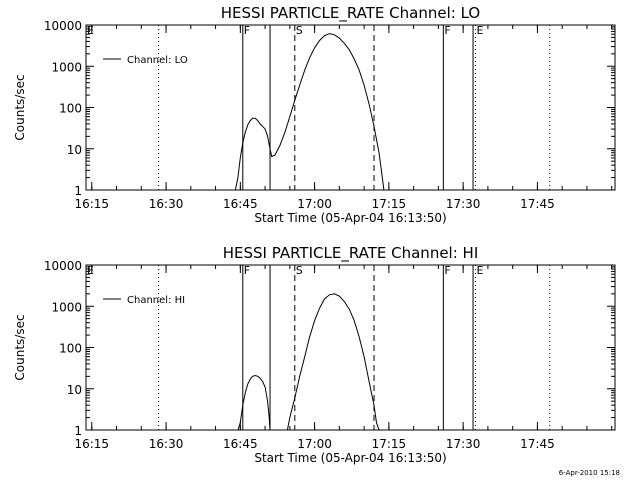 The width and height of the screenshot is (640, 480). I want to click on legend-entry: Channel: HI, so click(156, 300).